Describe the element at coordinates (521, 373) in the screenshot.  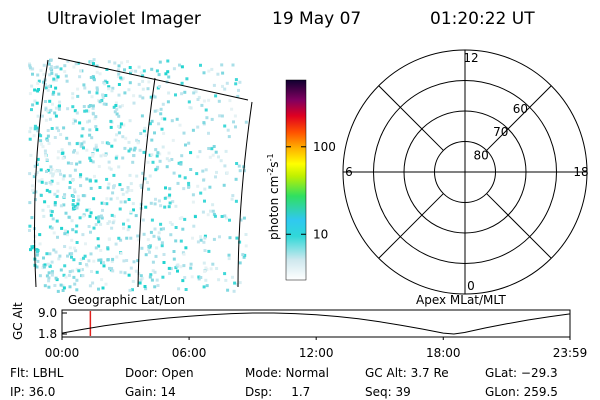
I see `status-field: GLat: −29.3` at that location.